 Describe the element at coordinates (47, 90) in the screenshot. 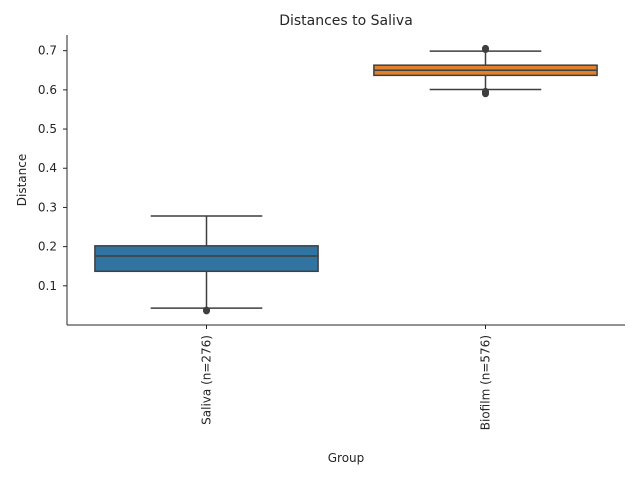

I see `y-tick-label: 0.6` at that location.